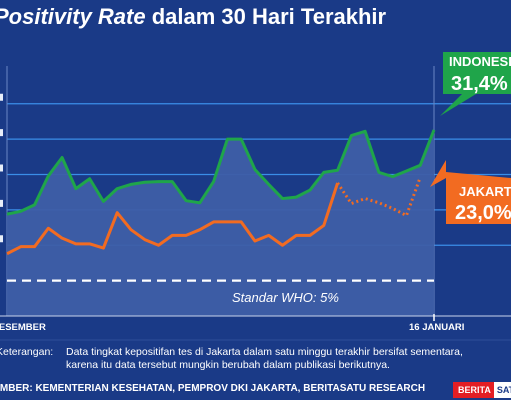 The height and width of the screenshot is (400, 511). I want to click on jakarta-callout-box, so click(470, 192).